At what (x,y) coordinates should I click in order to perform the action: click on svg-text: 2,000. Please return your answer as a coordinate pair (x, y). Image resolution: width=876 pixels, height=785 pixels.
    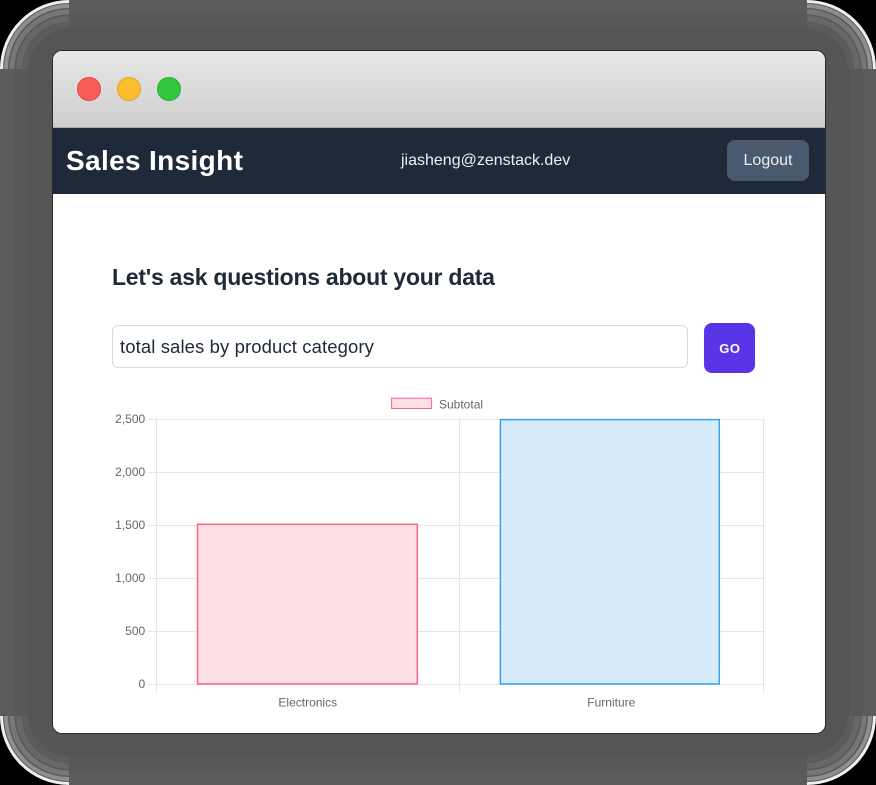
    Looking at the image, I should click on (130, 472).